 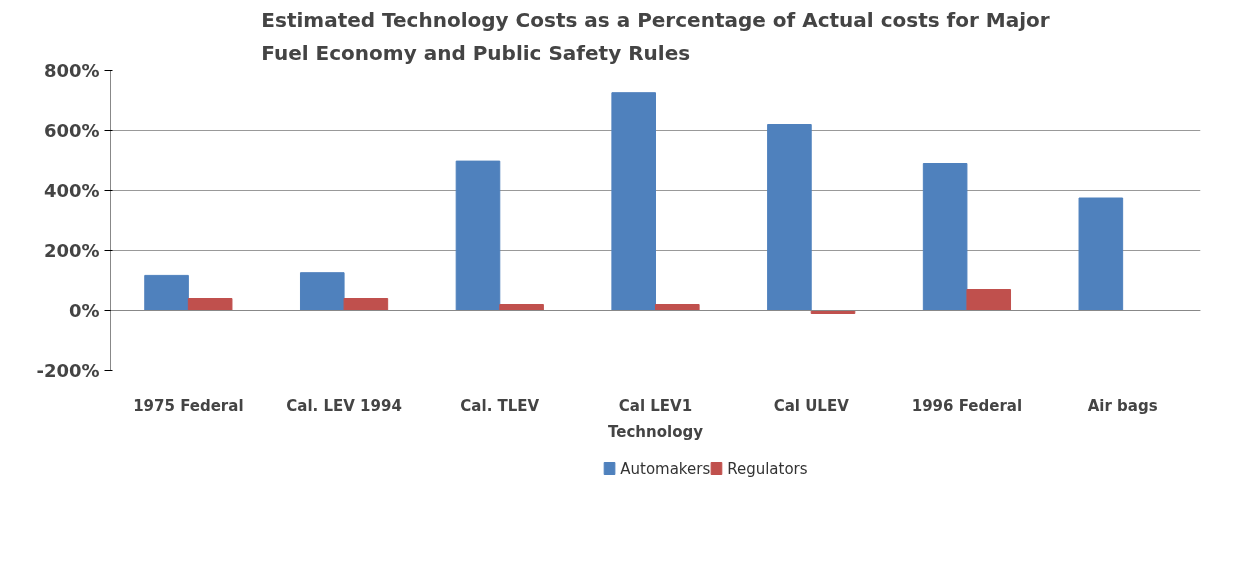 I want to click on x-tick-label: Cal. LEV 1994, so click(x=344, y=405).